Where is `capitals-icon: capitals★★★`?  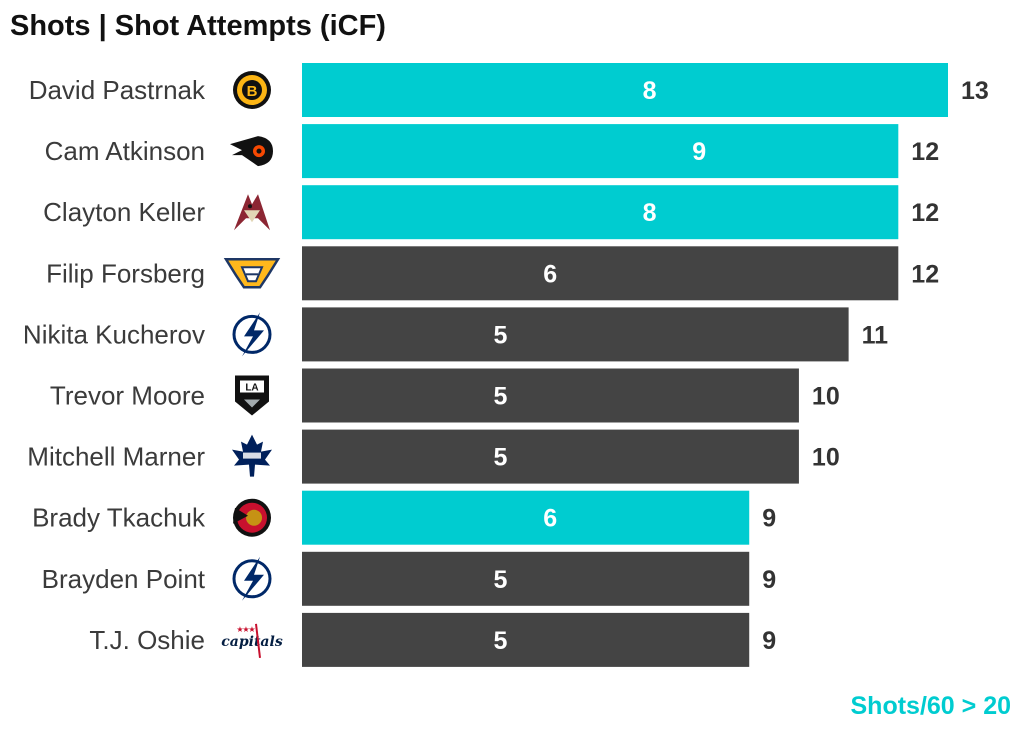
capitals-icon: capitals★★★ is located at coordinates (252, 641).